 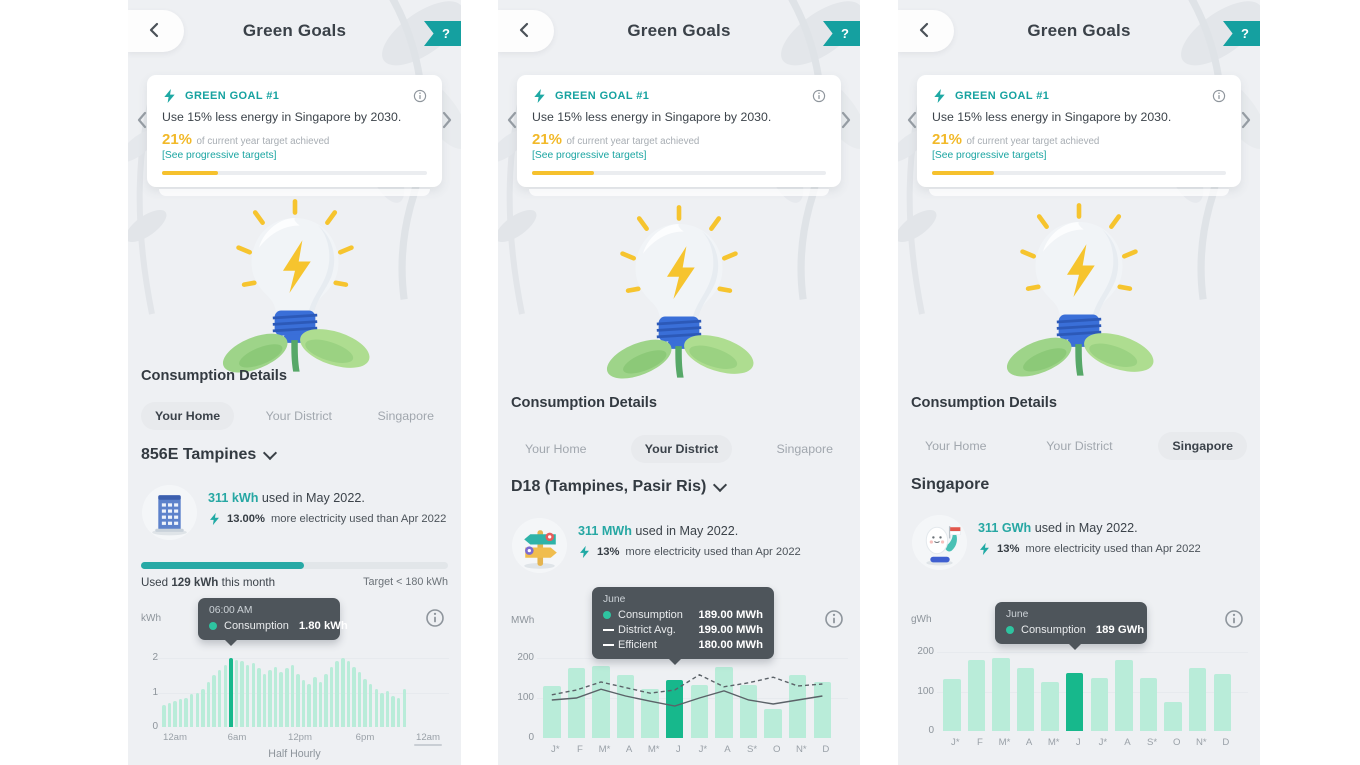 What do you see at coordinates (442, 33) in the screenshot?
I see `help-button: ?` at bounding box center [442, 33].